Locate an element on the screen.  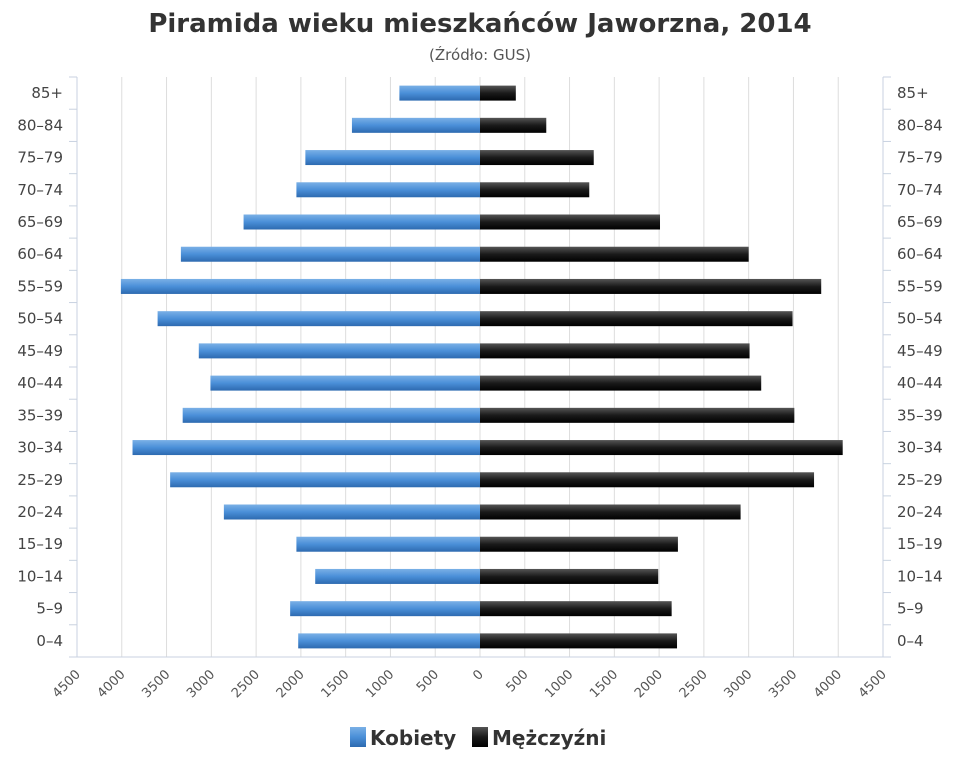
x-tick-label: 0 is located at coordinates (478, 675).